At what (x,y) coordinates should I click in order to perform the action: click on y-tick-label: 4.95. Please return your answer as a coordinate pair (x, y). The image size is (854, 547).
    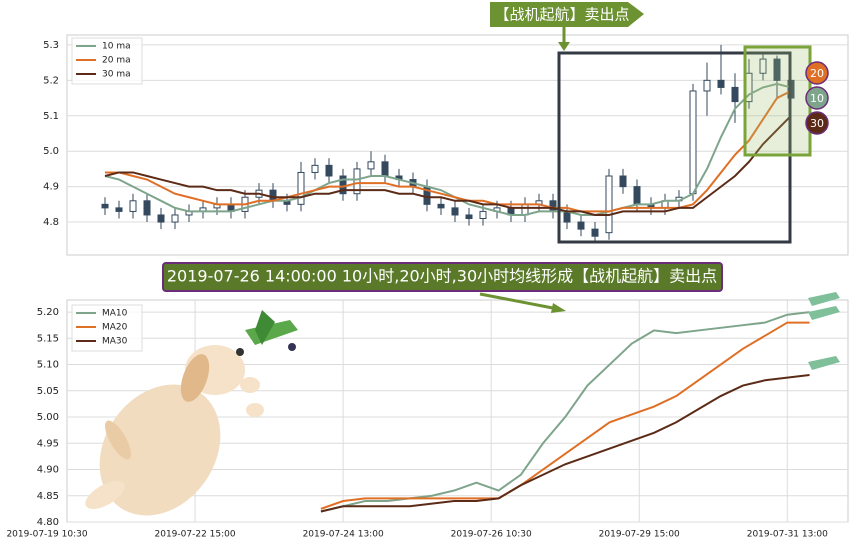
    Looking at the image, I should click on (48, 443).